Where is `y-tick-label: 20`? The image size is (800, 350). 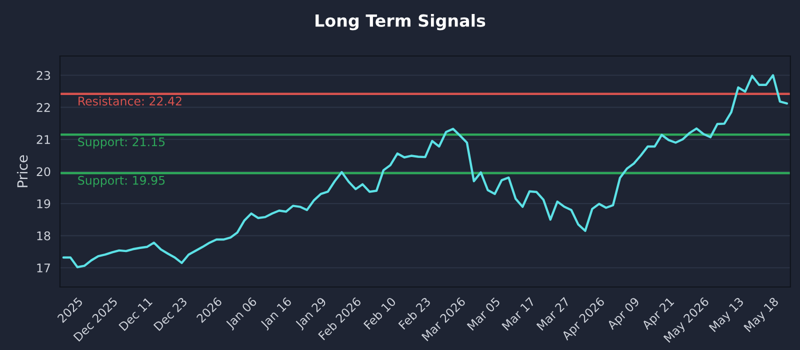 y-tick-label: 20 is located at coordinates (43, 171).